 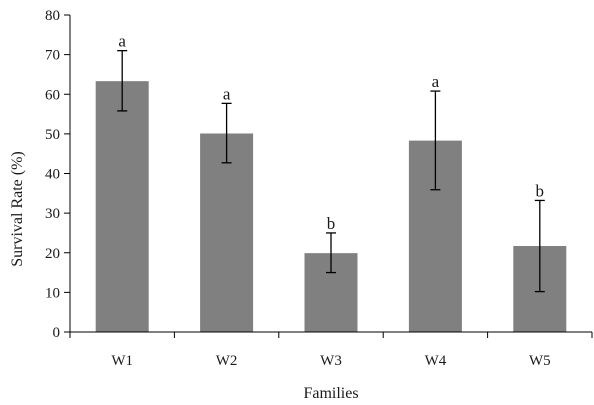 What do you see at coordinates (52, 95) in the screenshot?
I see `y-tick-label: 60` at bounding box center [52, 95].